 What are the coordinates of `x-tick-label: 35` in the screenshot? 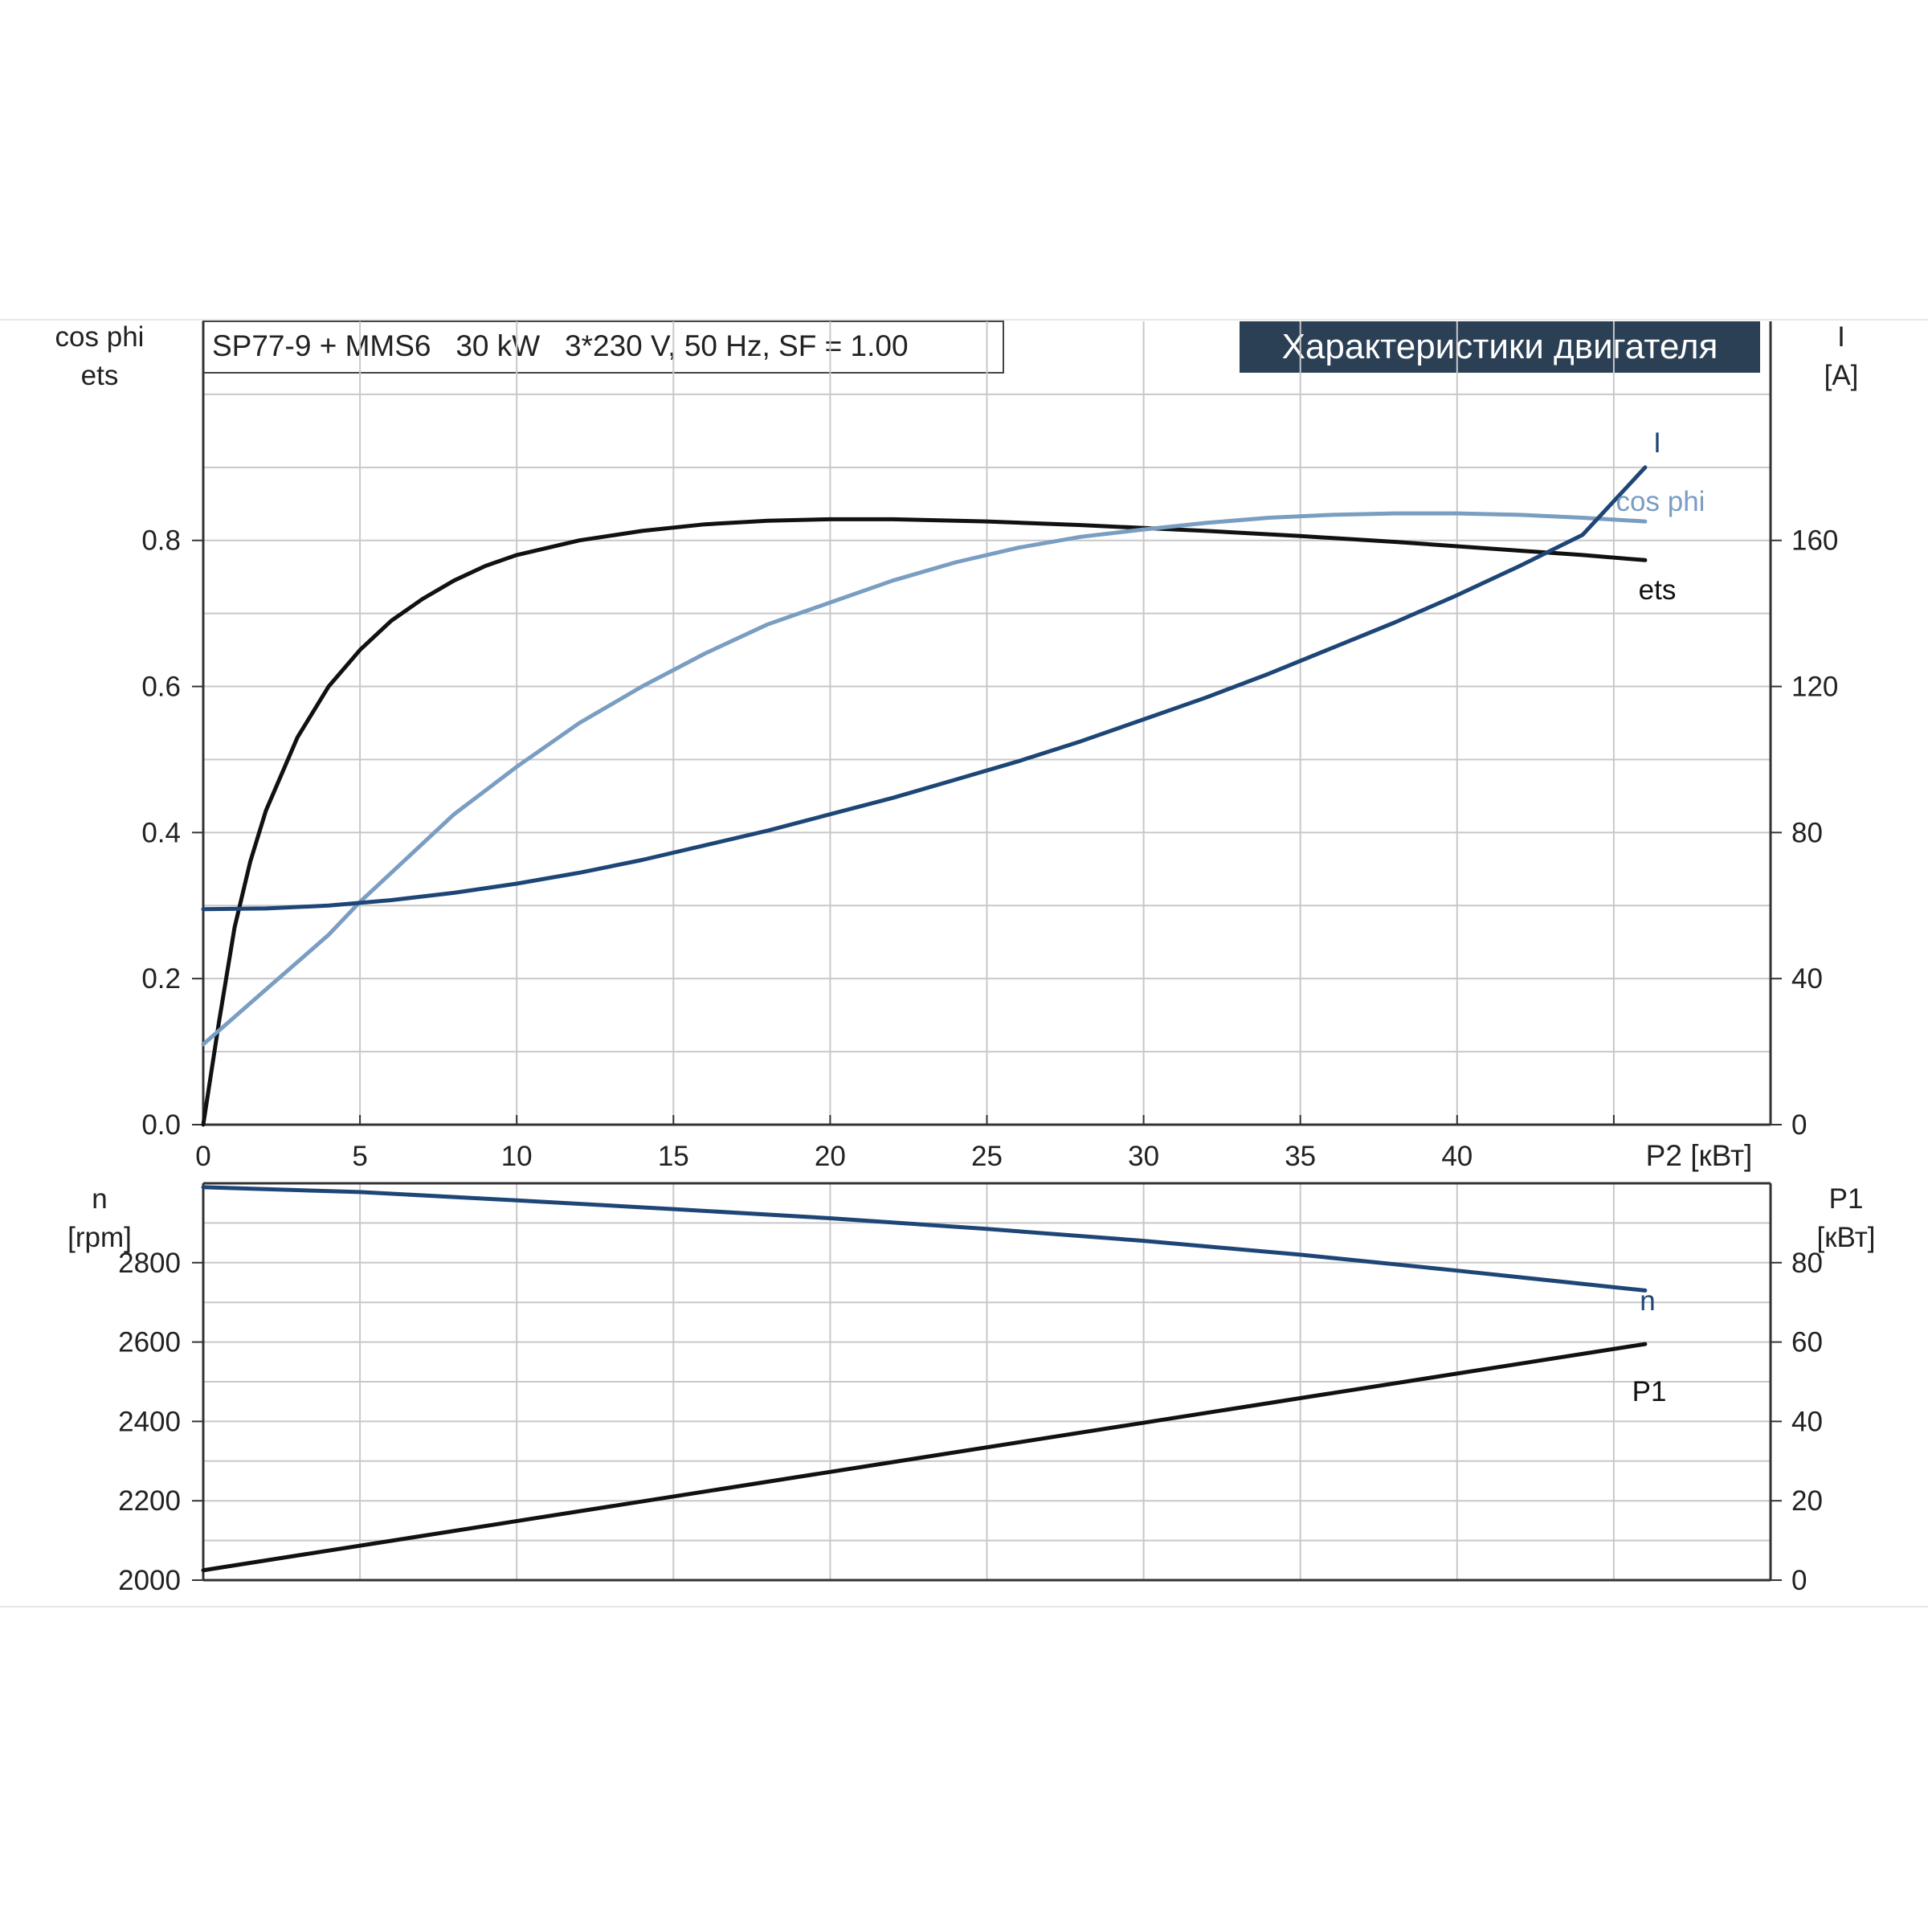 It's located at (1300, 1156).